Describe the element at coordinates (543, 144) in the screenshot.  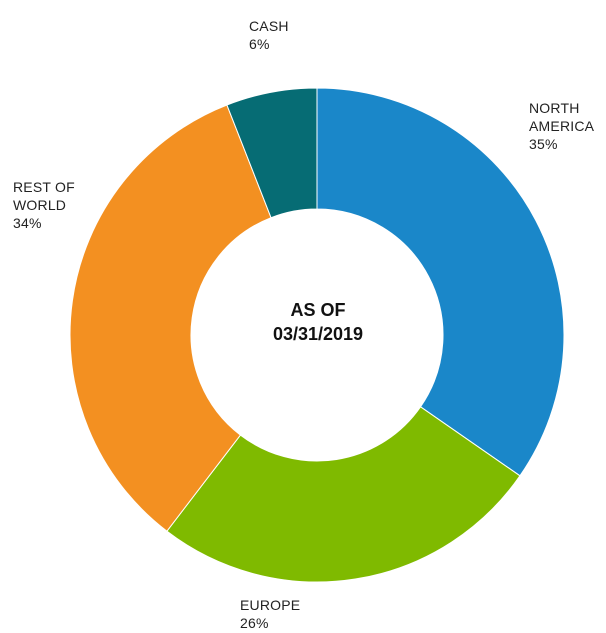
I see `label-north-america-value: 35%` at that location.